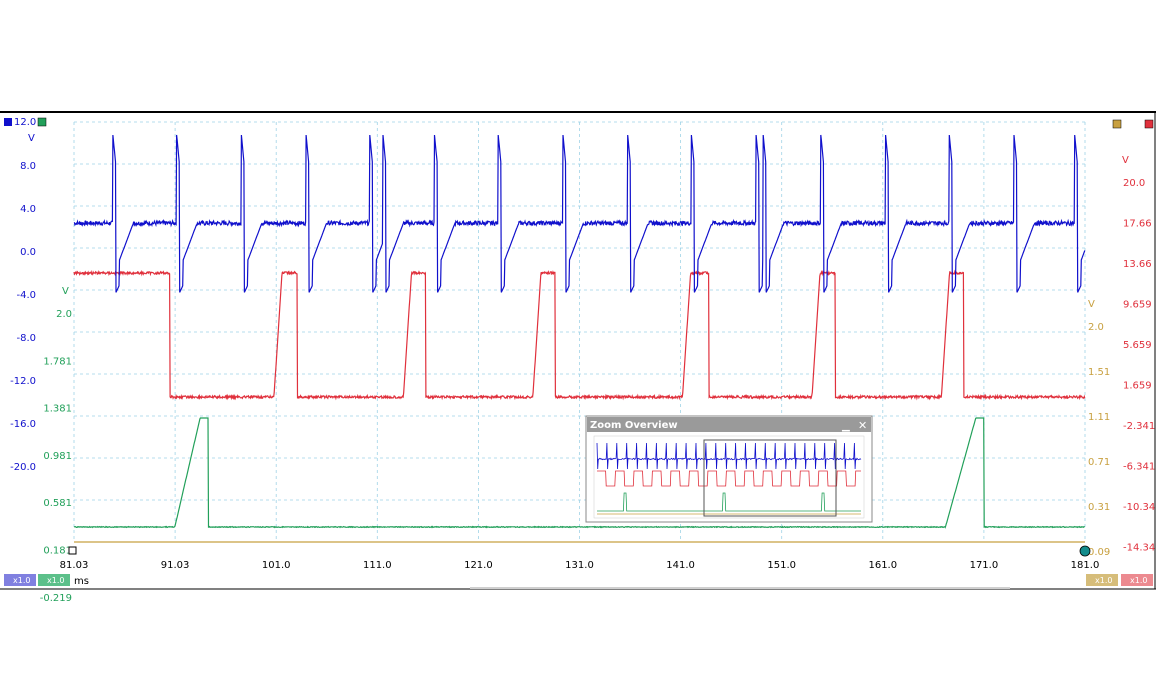  What do you see at coordinates (377, 565) in the screenshot?
I see `x-axis-tick-label: 111.0` at bounding box center [377, 565].